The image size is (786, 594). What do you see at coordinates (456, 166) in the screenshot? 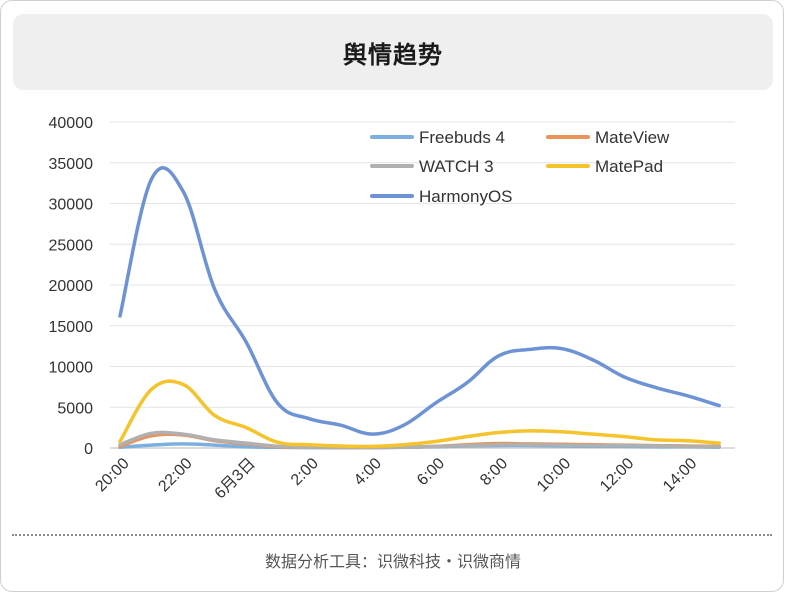
I see `legend-label: WATCH 3` at bounding box center [456, 166].